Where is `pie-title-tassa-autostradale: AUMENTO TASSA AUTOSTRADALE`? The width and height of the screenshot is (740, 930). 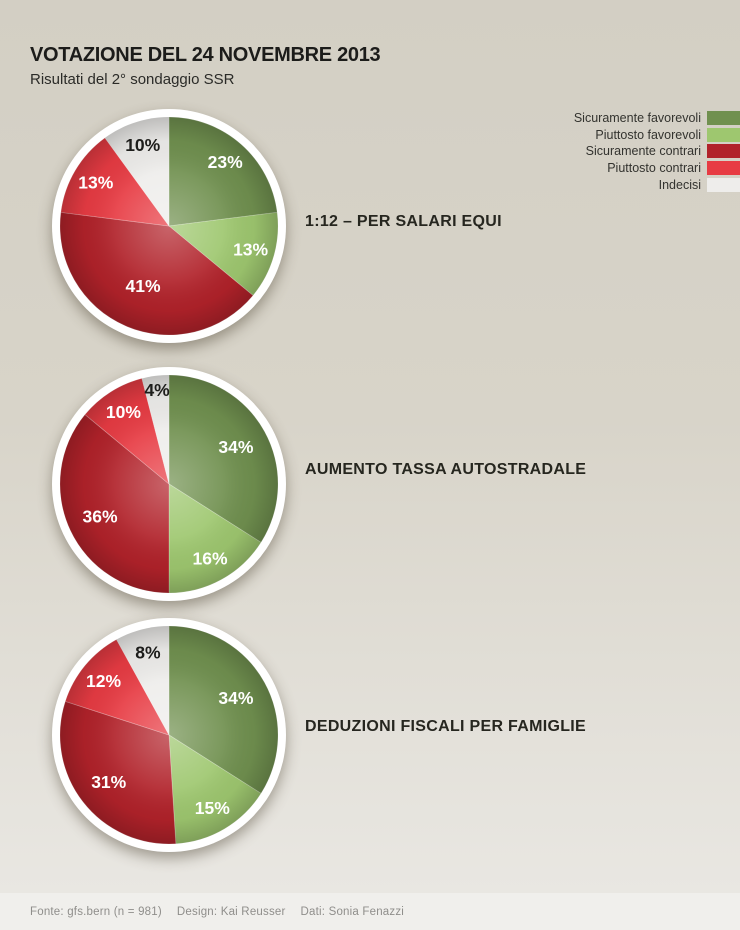 pie-title-tassa-autostradale: AUMENTO TASSA AUTOSTRADALE is located at coordinates (446, 469).